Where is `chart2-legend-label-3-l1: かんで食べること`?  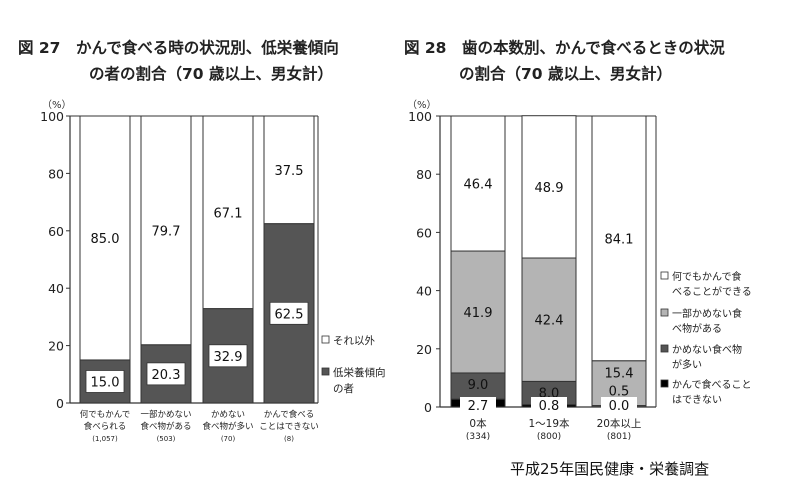 chart2-legend-label-3-l1: かんで食べること is located at coordinates (712, 384).